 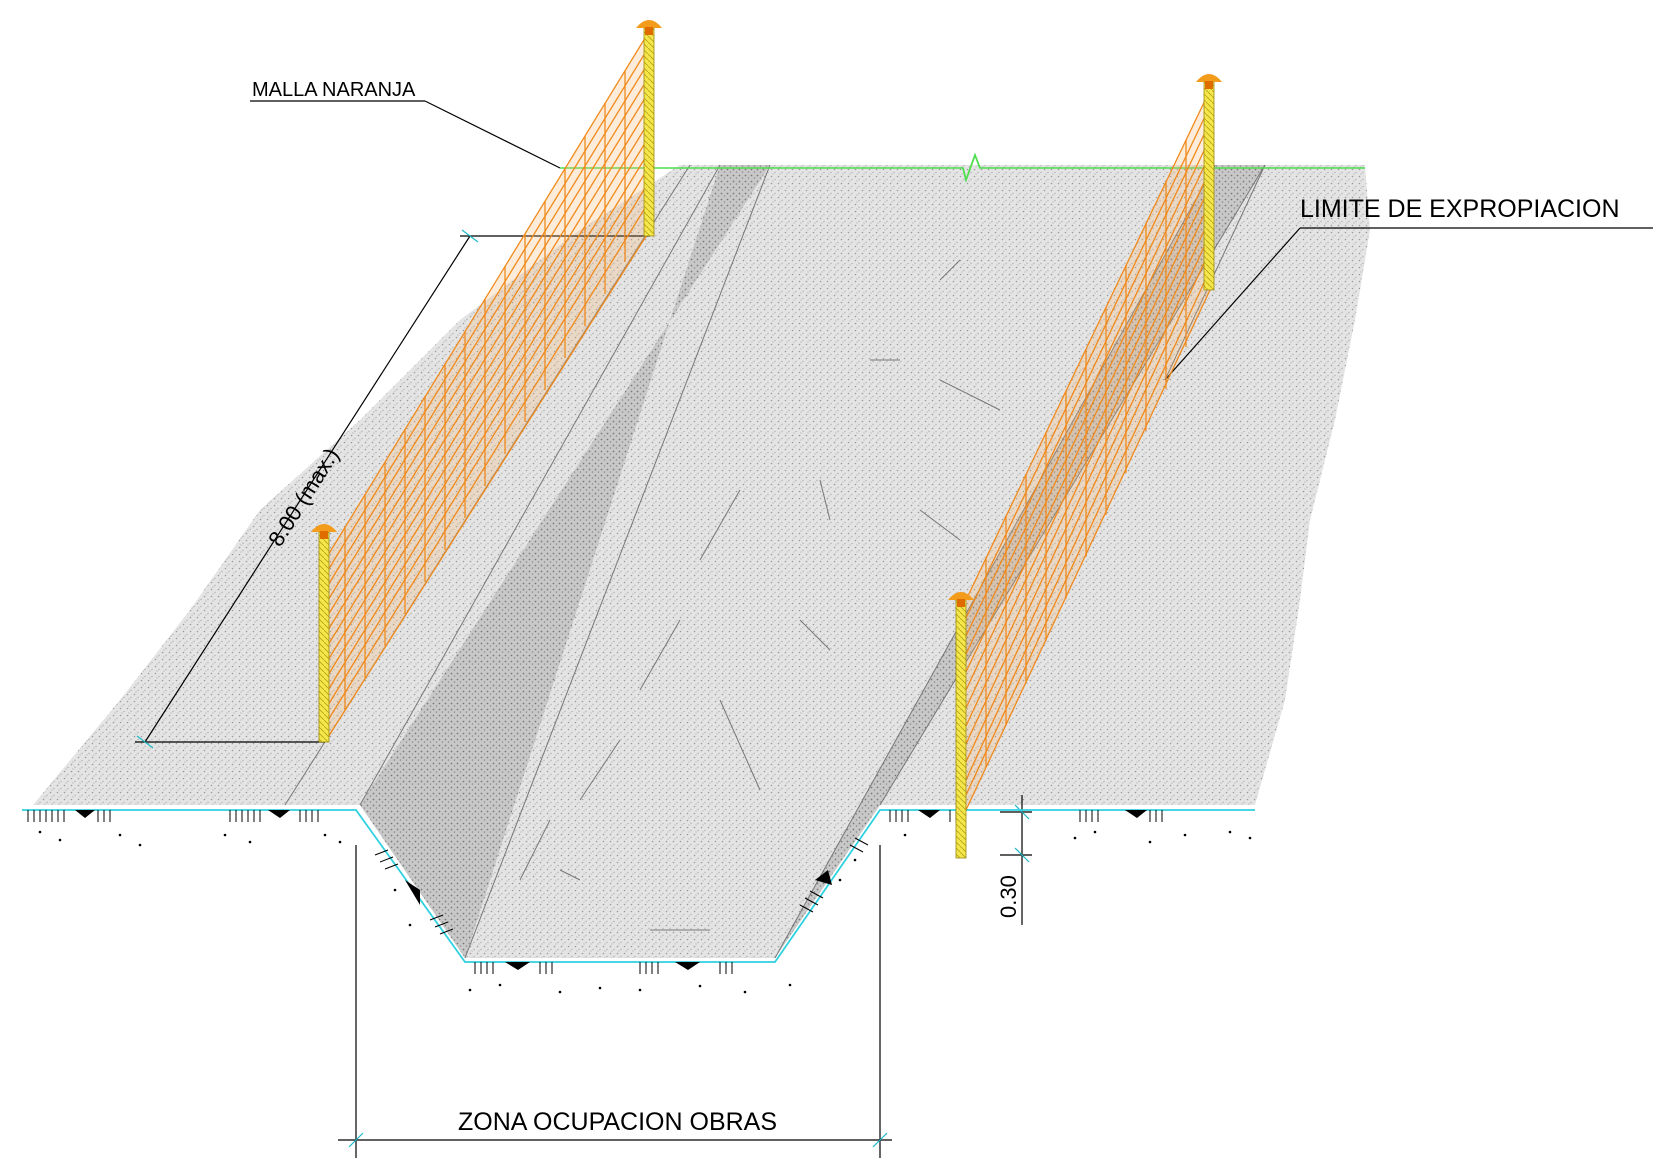 What do you see at coordinates (649, 128) in the screenshot?
I see `fence-post-left-far` at bounding box center [649, 128].